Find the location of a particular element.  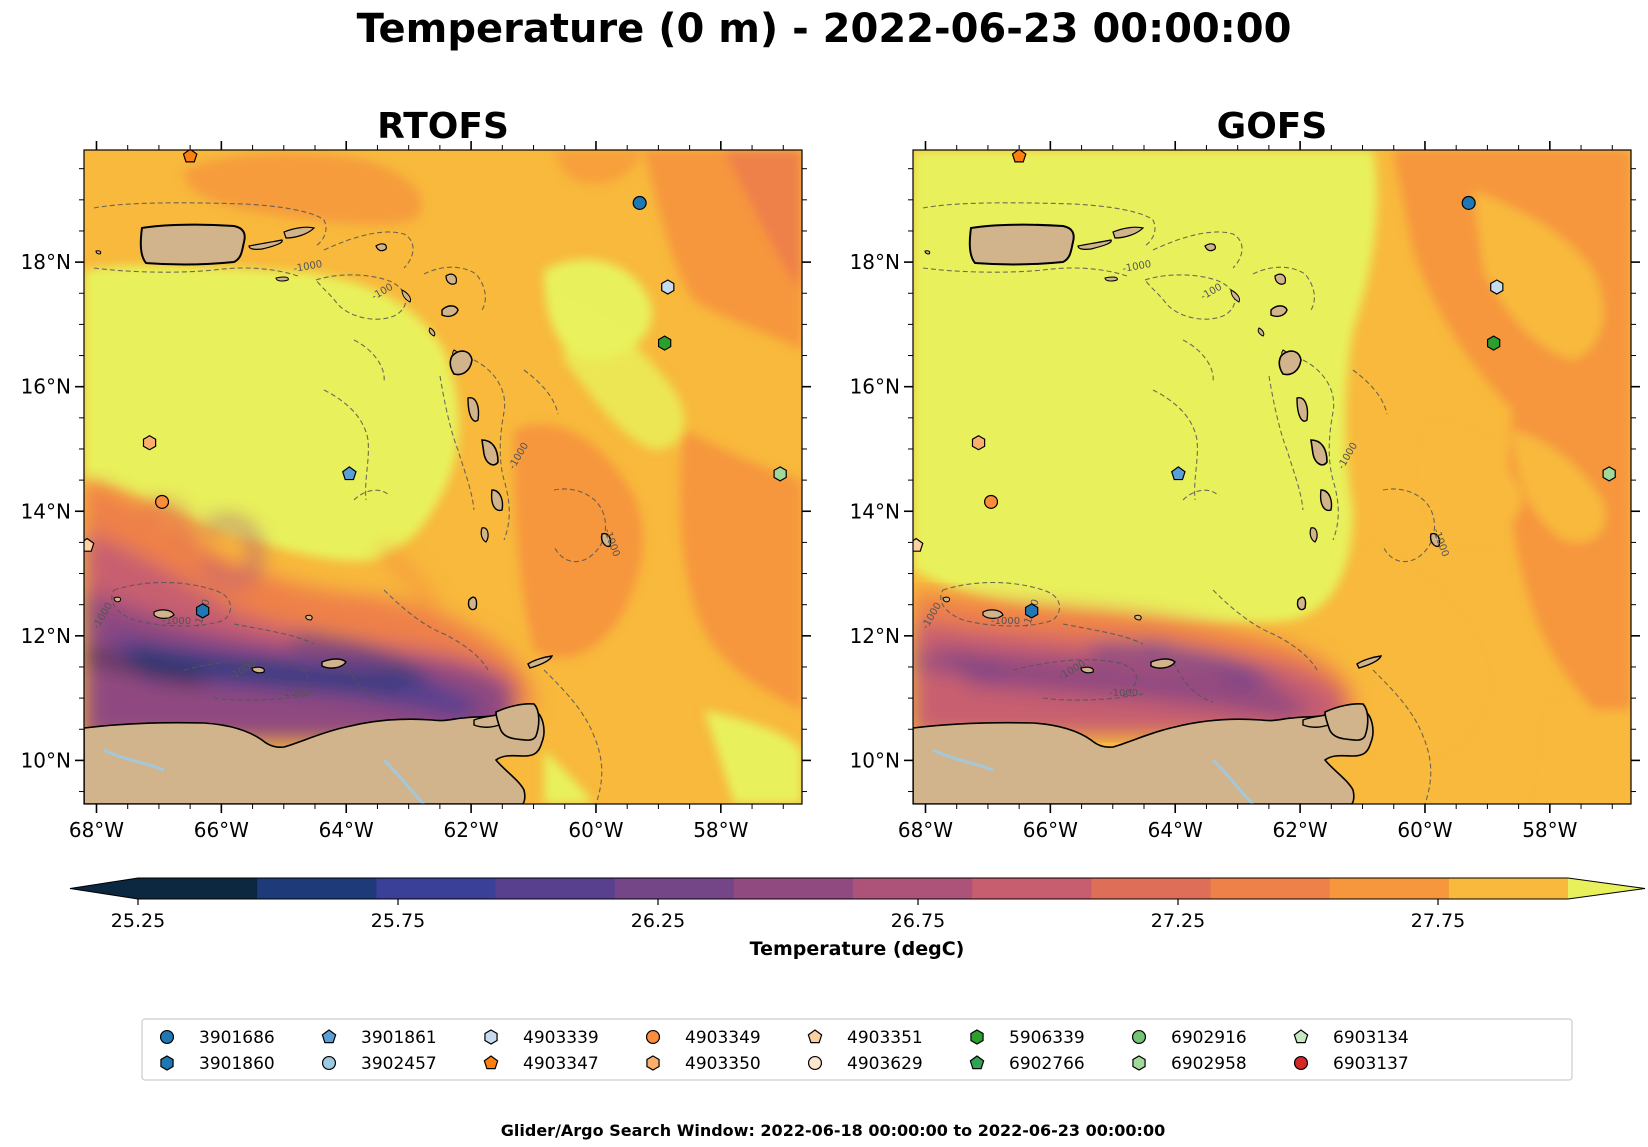

legend-label: 3901860 is located at coordinates (237, 1064).